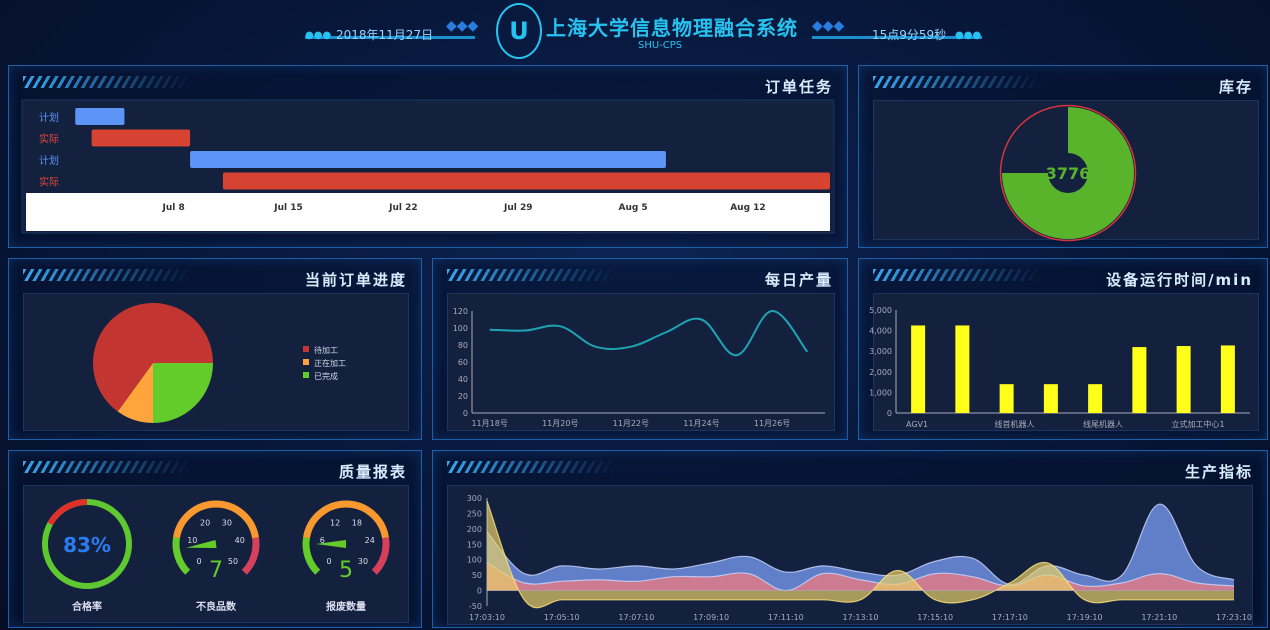  I want to click on panel-inventory: 库存, so click(1063, 156).